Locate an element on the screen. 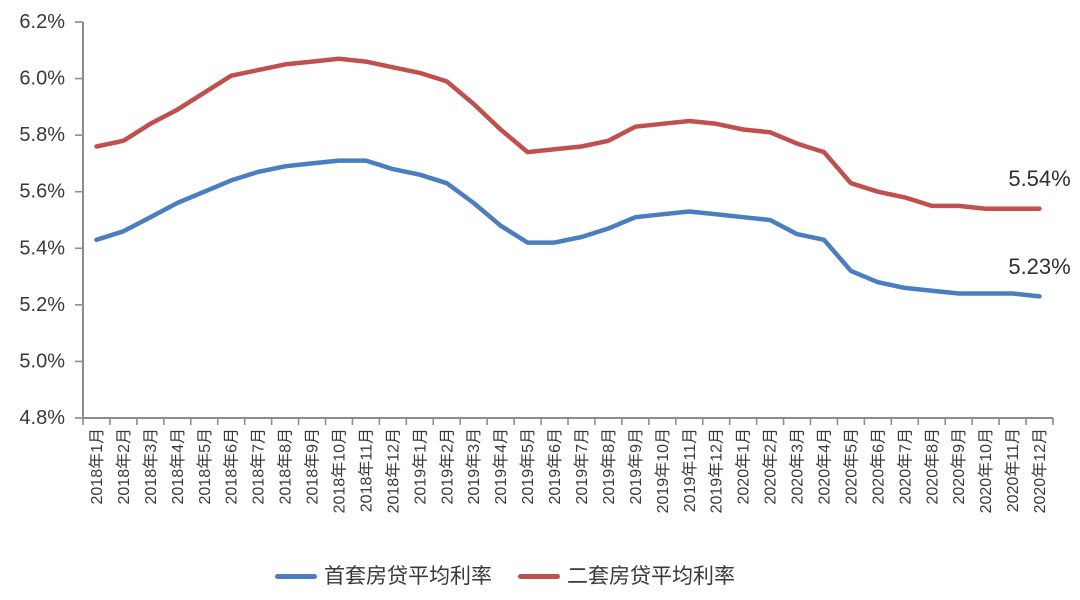  x-axis-label: 2020年10月 is located at coordinates (986, 470).